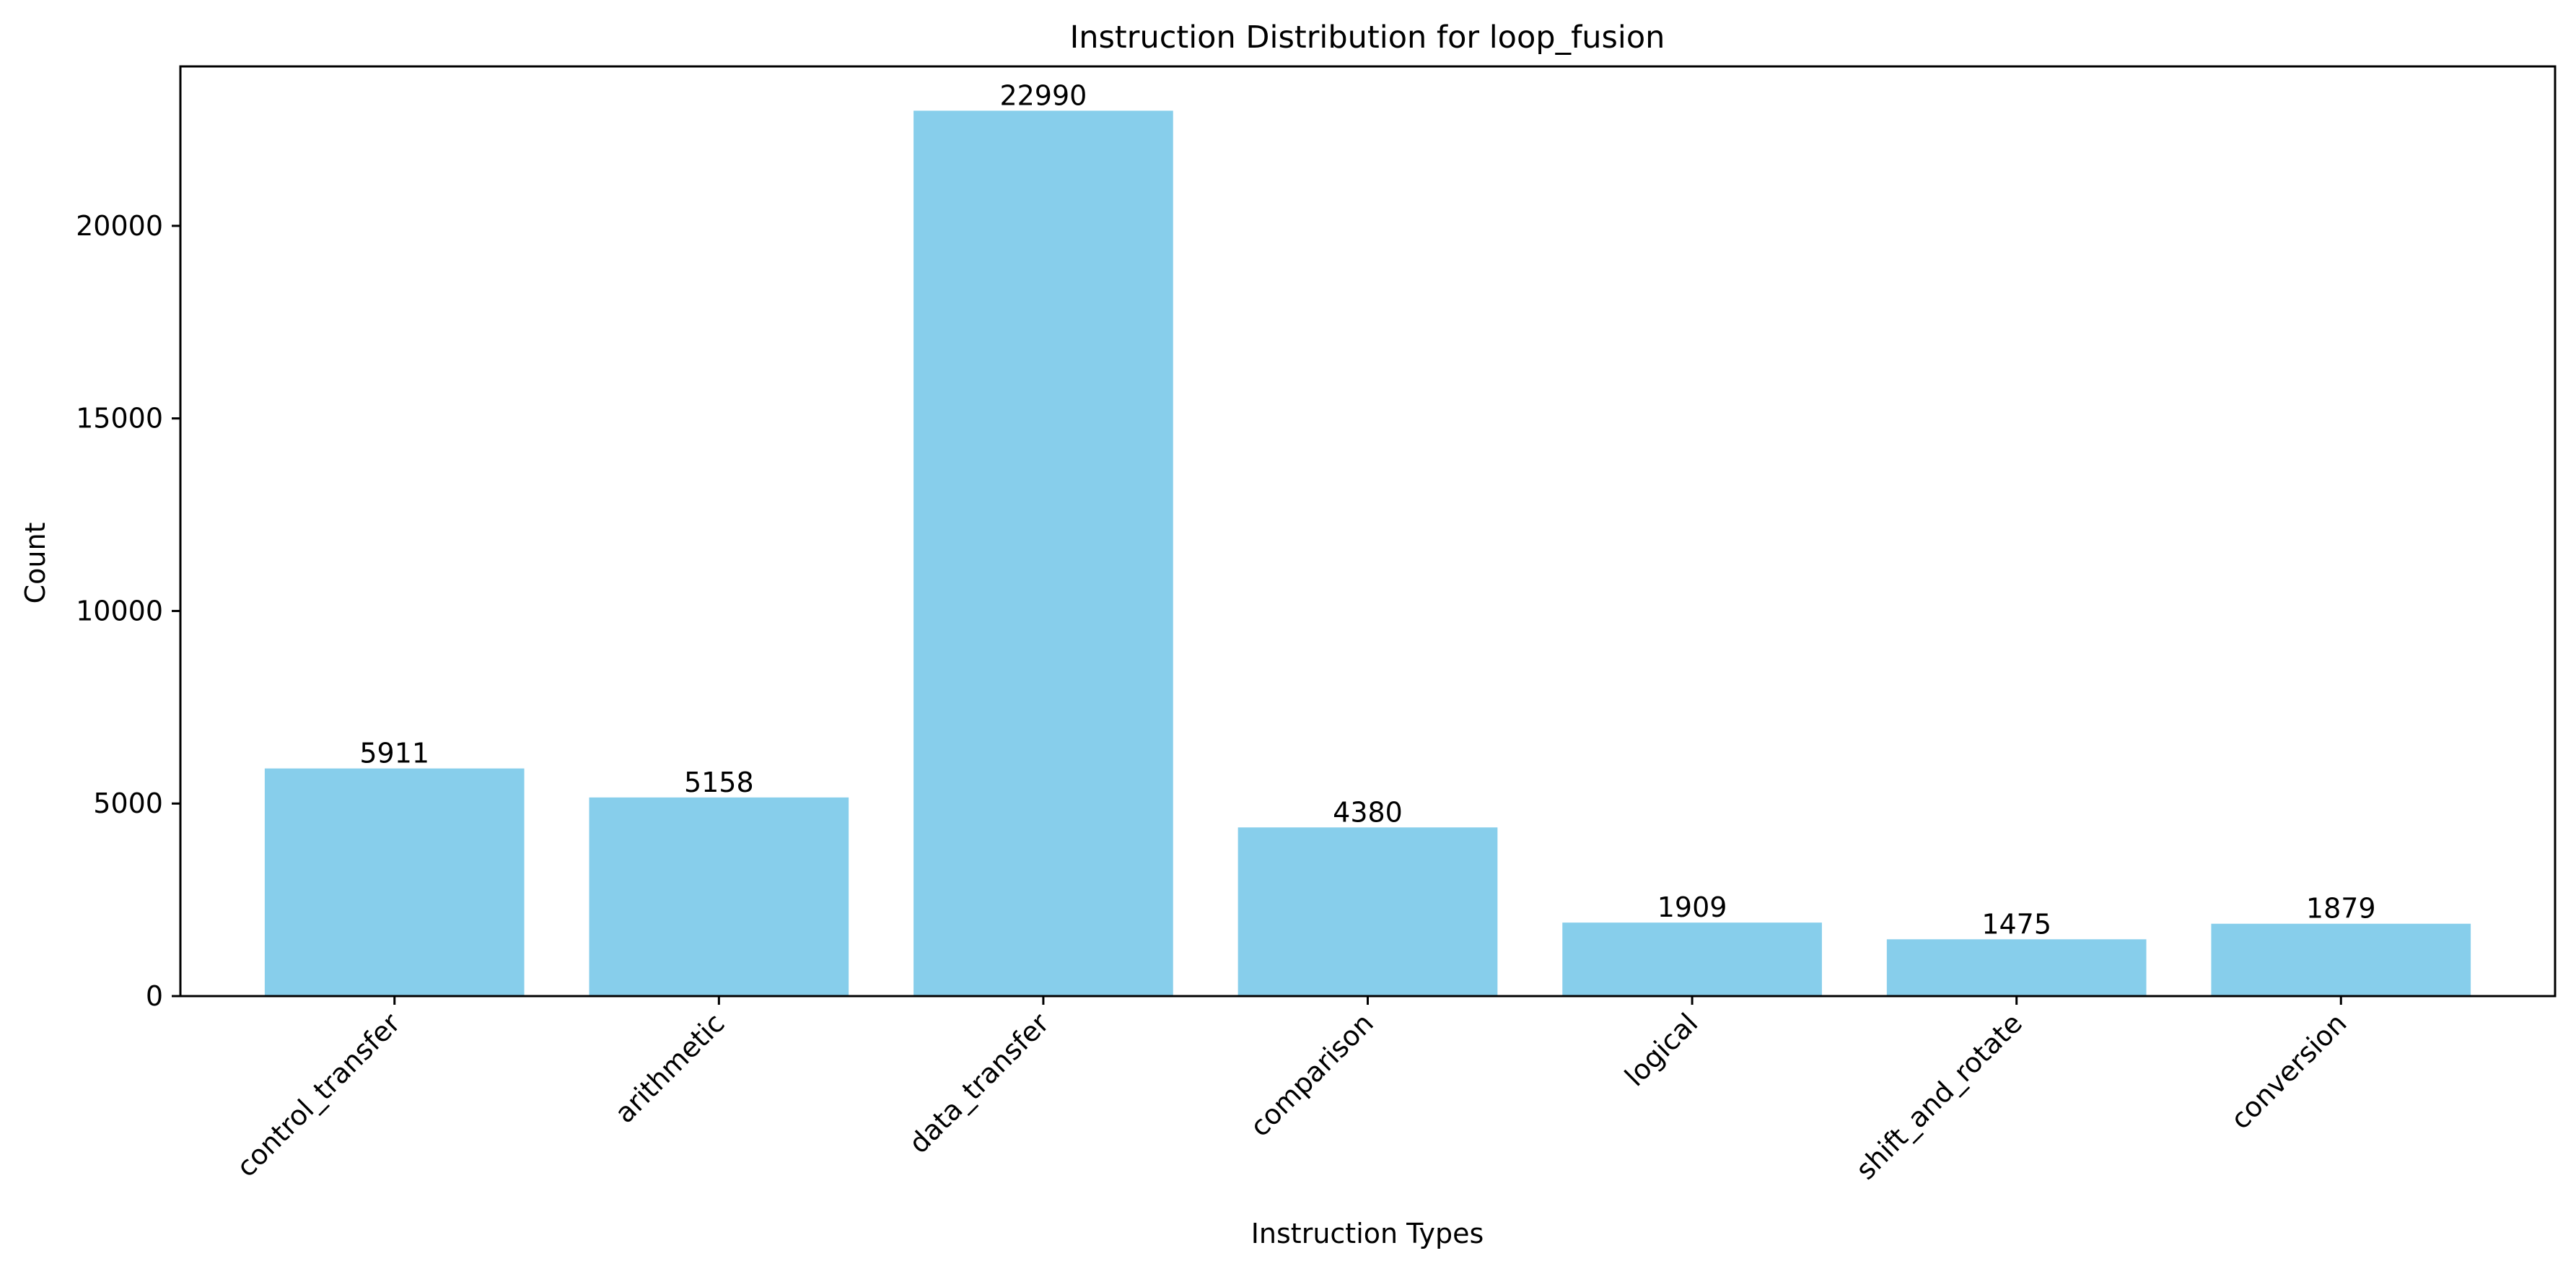 This screenshot has width=2576, height=1274. I want to click on bar-data_transfer, so click(1043, 553).